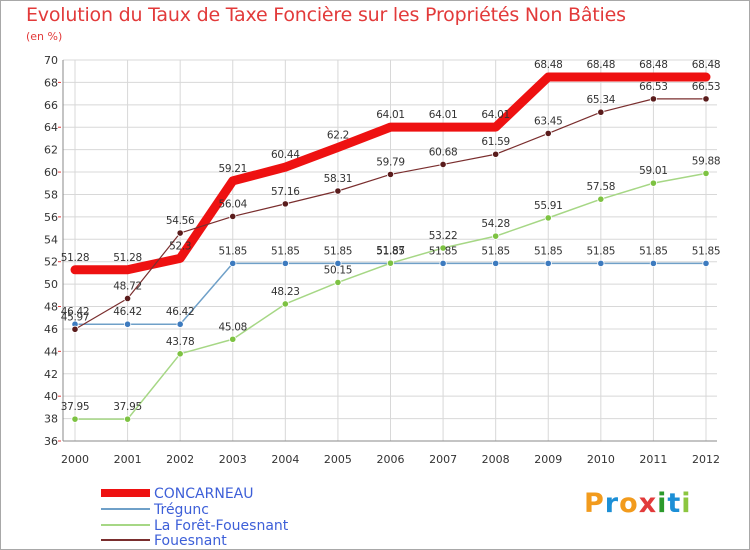  Describe the element at coordinates (232, 169) in the screenshot. I see `data-label: 59.21` at that location.